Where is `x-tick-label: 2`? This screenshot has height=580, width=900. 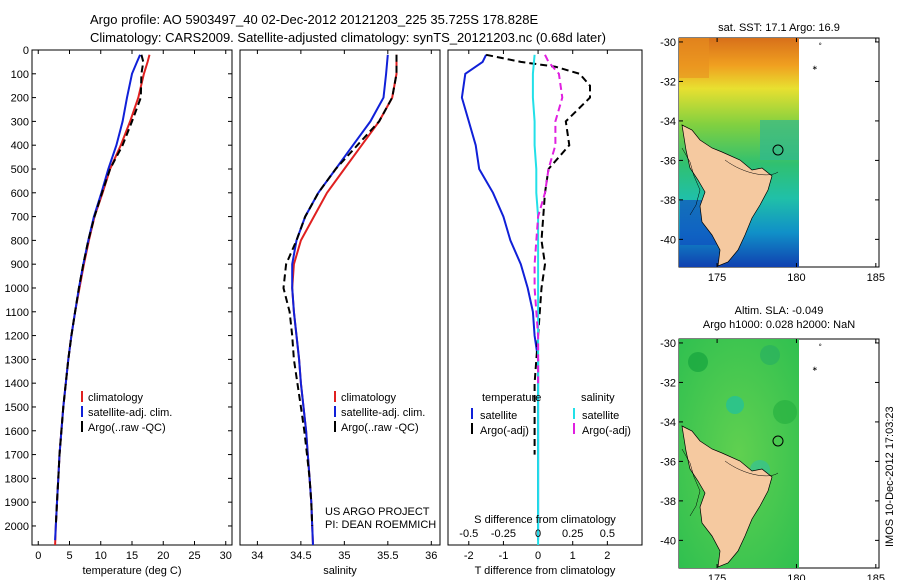
x-tick-label: 2 is located at coordinates (607, 556).